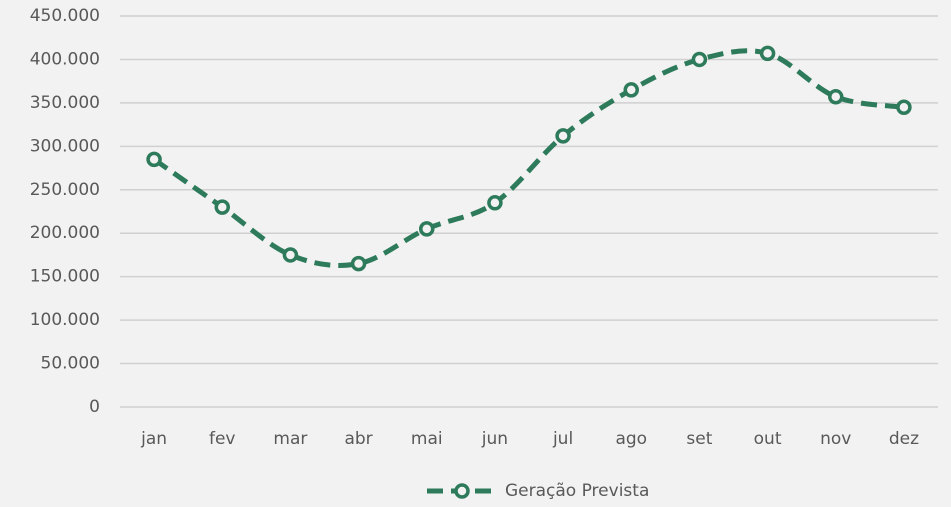  I want to click on y-tick-label: 300.000, so click(65, 146).